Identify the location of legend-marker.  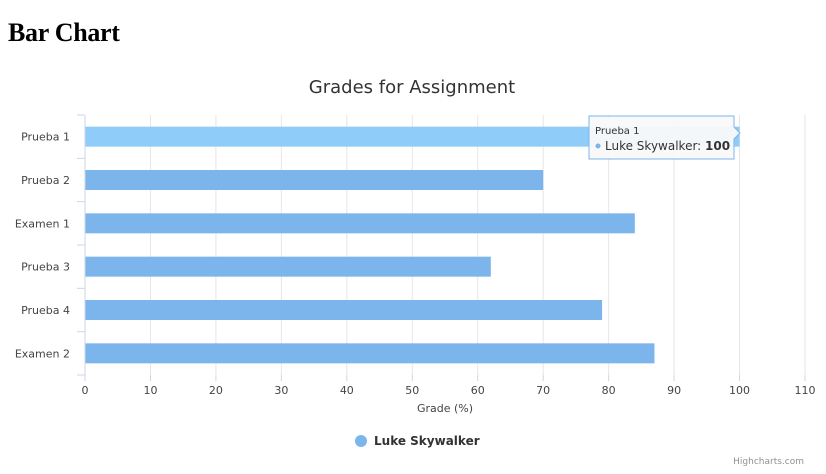
(361, 441).